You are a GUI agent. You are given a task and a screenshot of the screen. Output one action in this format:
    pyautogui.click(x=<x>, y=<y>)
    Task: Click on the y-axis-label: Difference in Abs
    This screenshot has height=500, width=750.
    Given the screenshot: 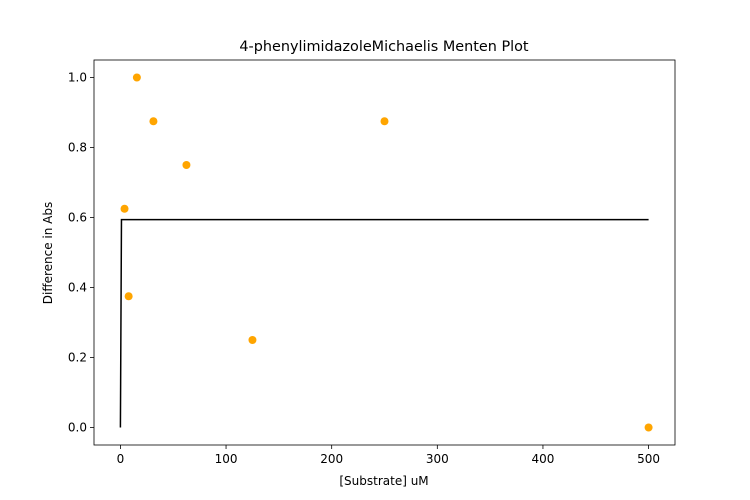 What is the action you would take?
    pyautogui.click(x=48, y=253)
    